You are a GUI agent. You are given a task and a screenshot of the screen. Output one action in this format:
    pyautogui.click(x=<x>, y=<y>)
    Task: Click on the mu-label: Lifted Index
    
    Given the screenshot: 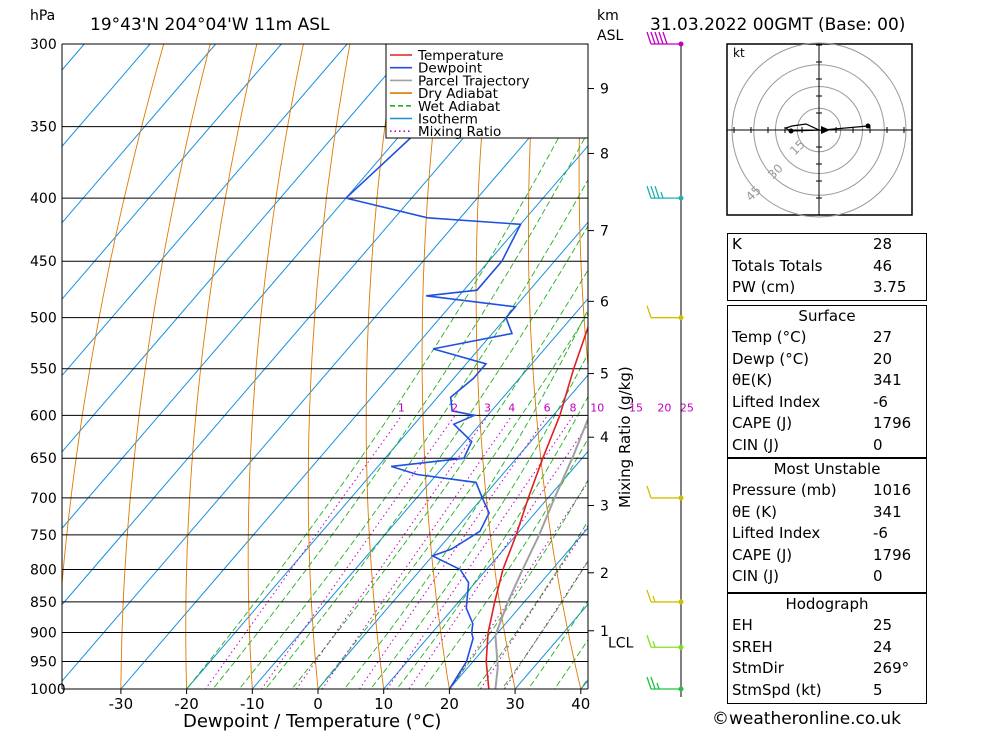 What is the action you would take?
    pyautogui.click(x=776, y=533)
    